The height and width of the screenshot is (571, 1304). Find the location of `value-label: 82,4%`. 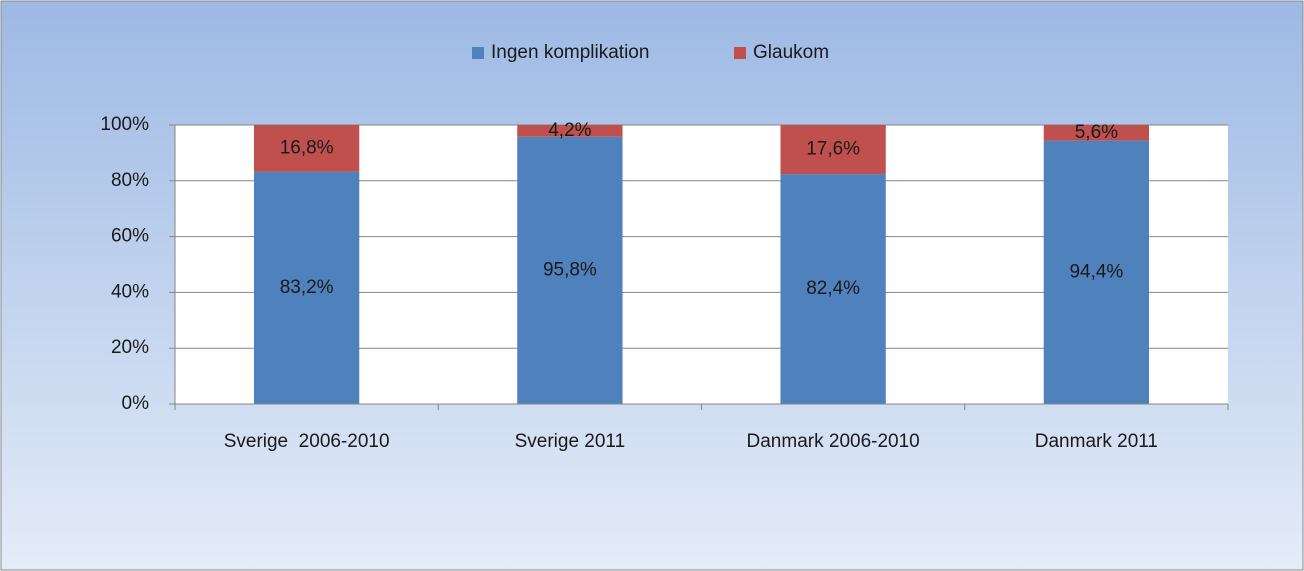

value-label: 82,4% is located at coordinates (833, 288).